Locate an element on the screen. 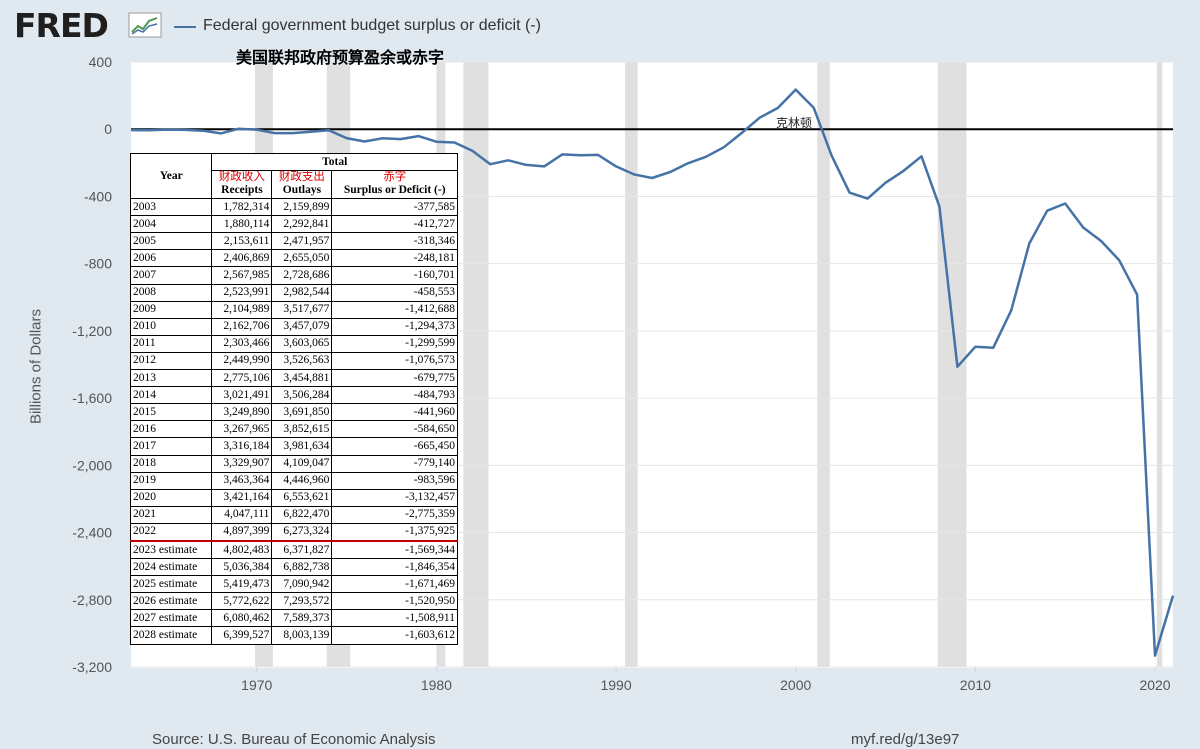 This screenshot has width=1200, height=749. table-cell: -584,650 is located at coordinates (394, 429).